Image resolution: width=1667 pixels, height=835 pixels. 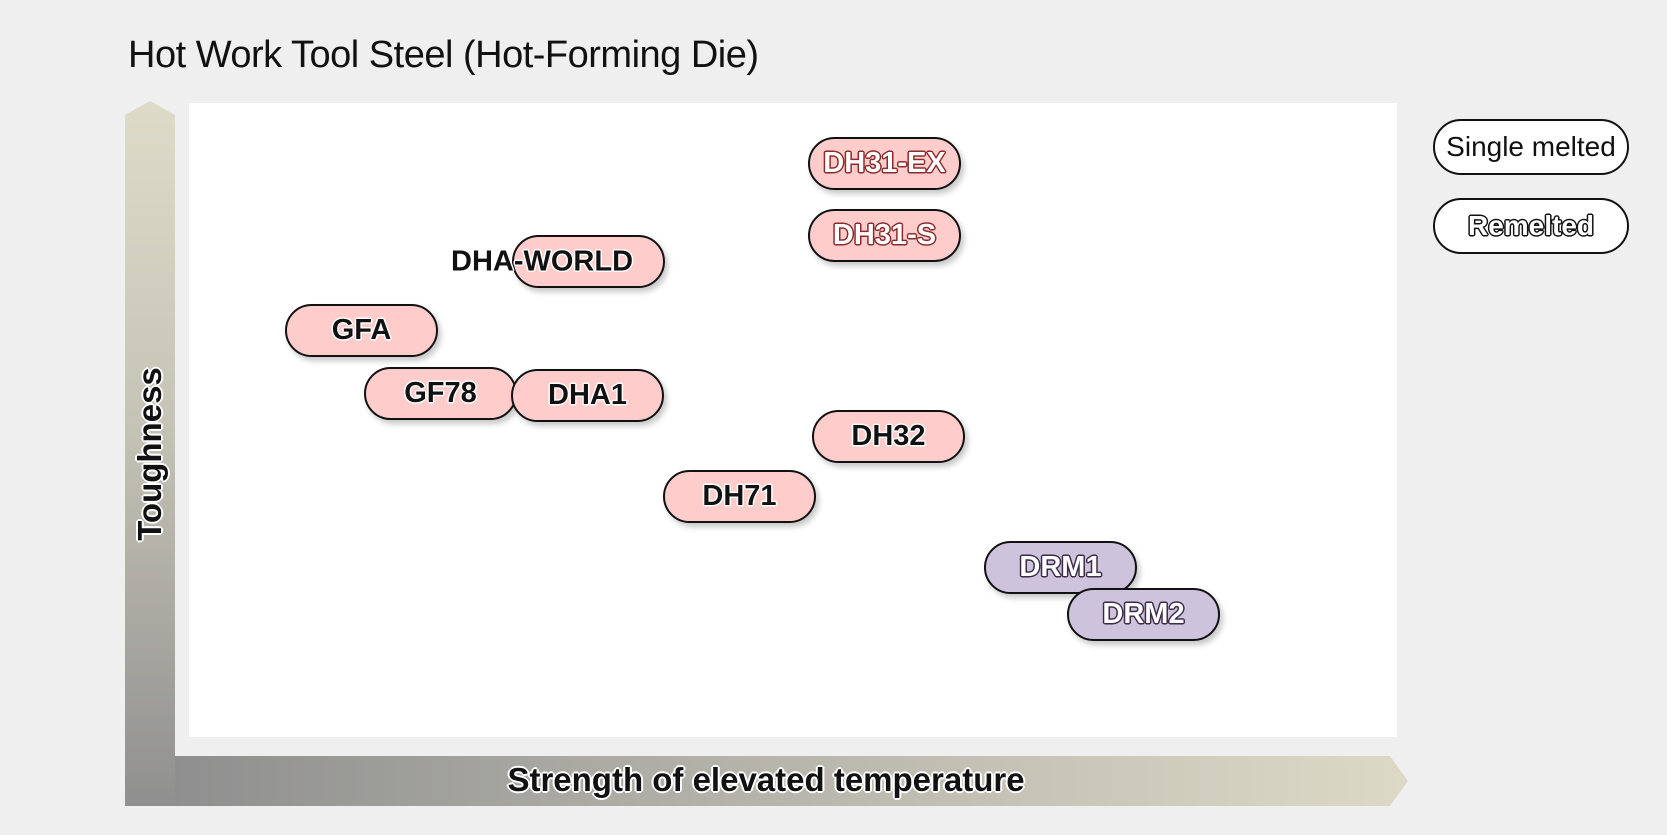 I want to click on grade-pill-dha-world, so click(x=588, y=261).